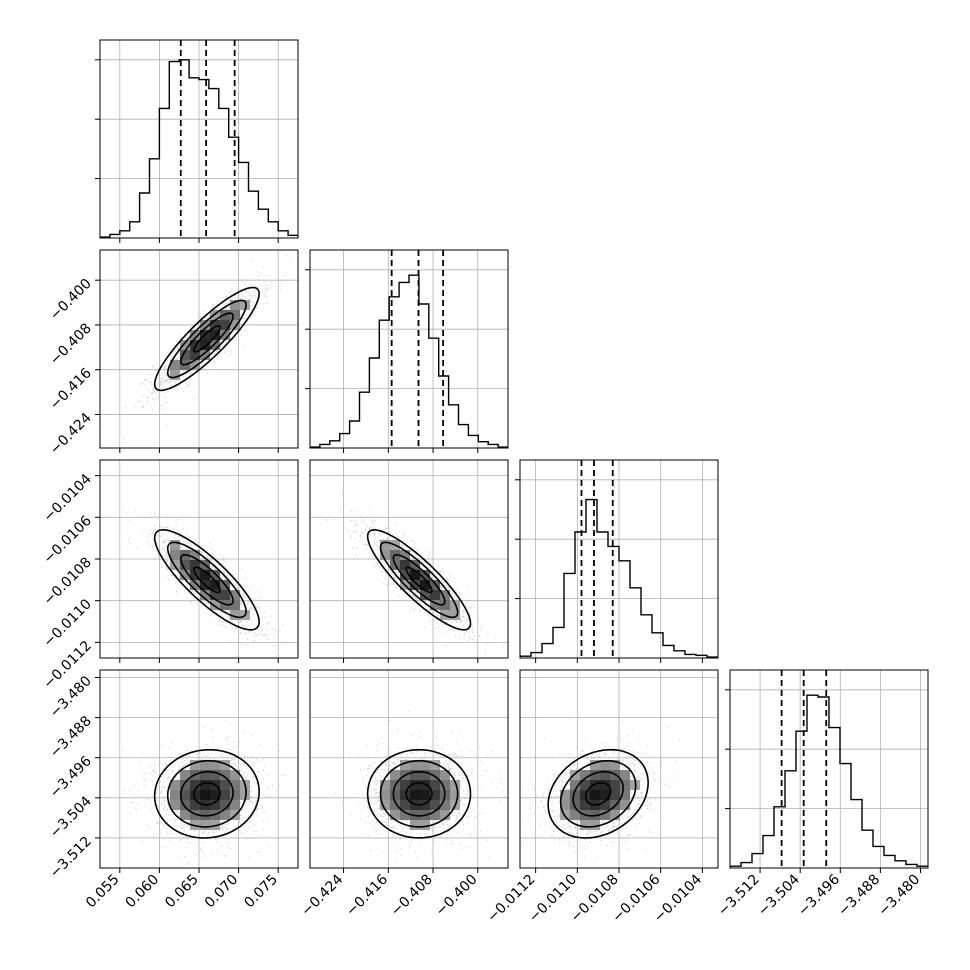  I want to click on x-tick-label: −0.400, so click(457, 896).